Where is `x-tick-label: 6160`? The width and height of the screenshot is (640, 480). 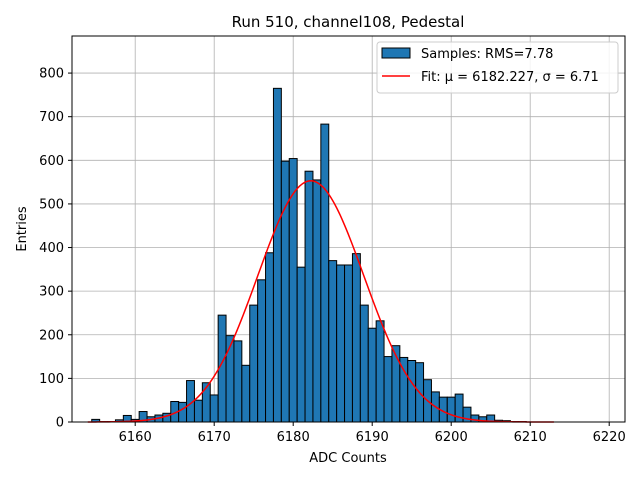 x-tick-label: 6160 is located at coordinates (135, 437).